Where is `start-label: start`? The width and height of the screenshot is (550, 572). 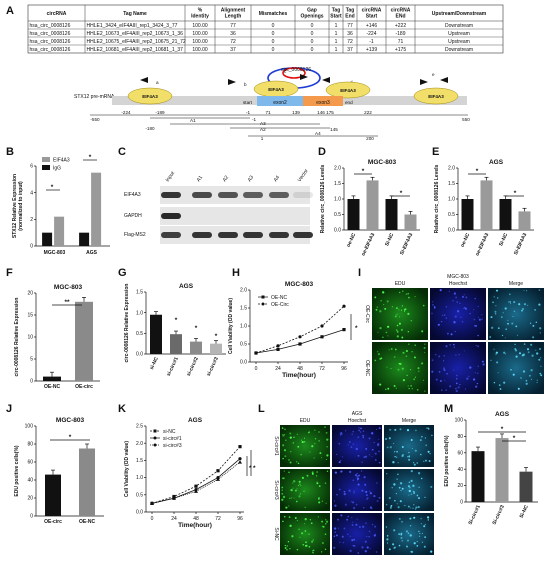 start-label: start is located at coordinates (248, 102).